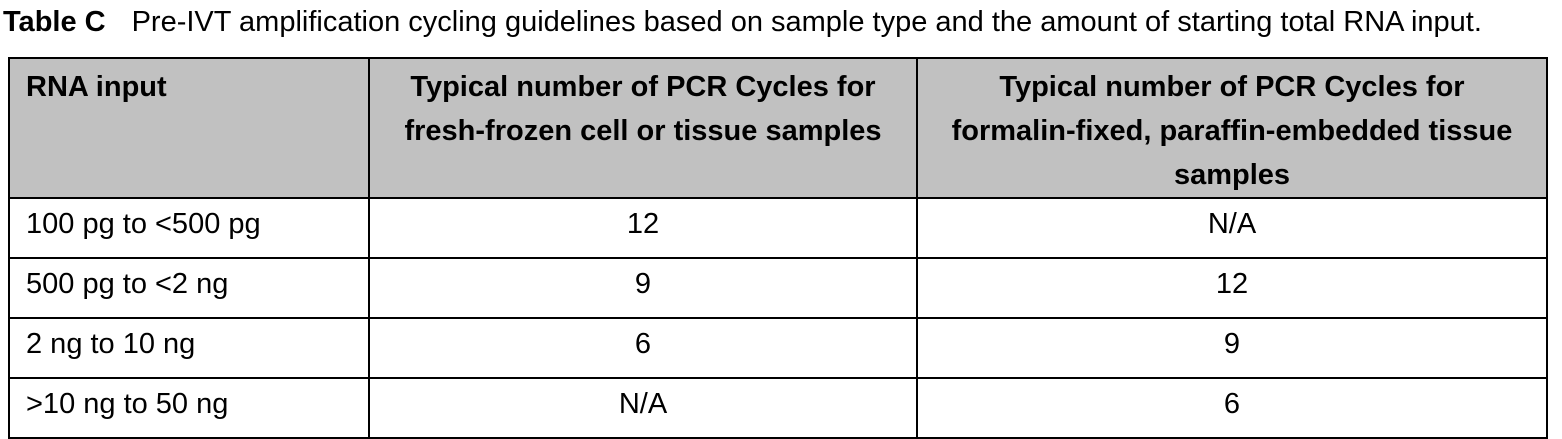 This screenshot has height=439, width=1562. What do you see at coordinates (189, 288) in the screenshot?
I see `cell-rna-input: 500 pg to <2 ng` at bounding box center [189, 288].